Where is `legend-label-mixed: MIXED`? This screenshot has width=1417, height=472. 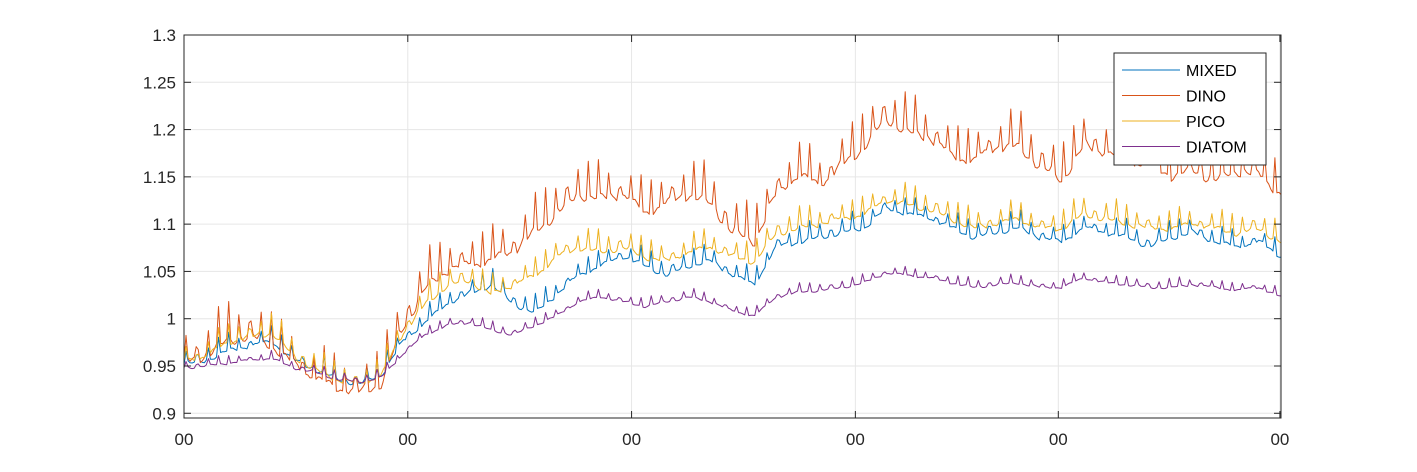 legend-label-mixed: MIXED is located at coordinates (1211, 71).